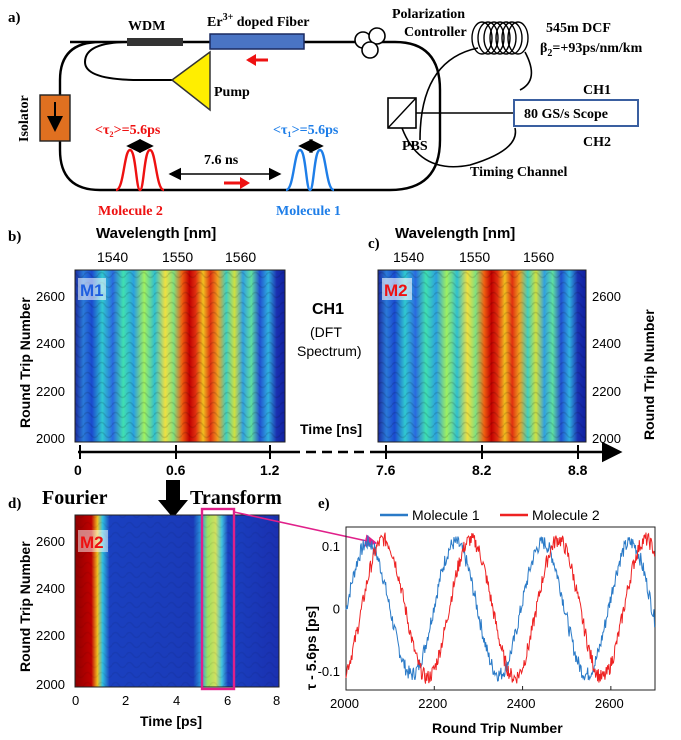 Image resolution: width=681 pixels, height=740 pixels. What do you see at coordinates (455, 233) in the screenshot?
I see `panel-c-top-axis-title: Wavelength [nm]` at bounding box center [455, 233].